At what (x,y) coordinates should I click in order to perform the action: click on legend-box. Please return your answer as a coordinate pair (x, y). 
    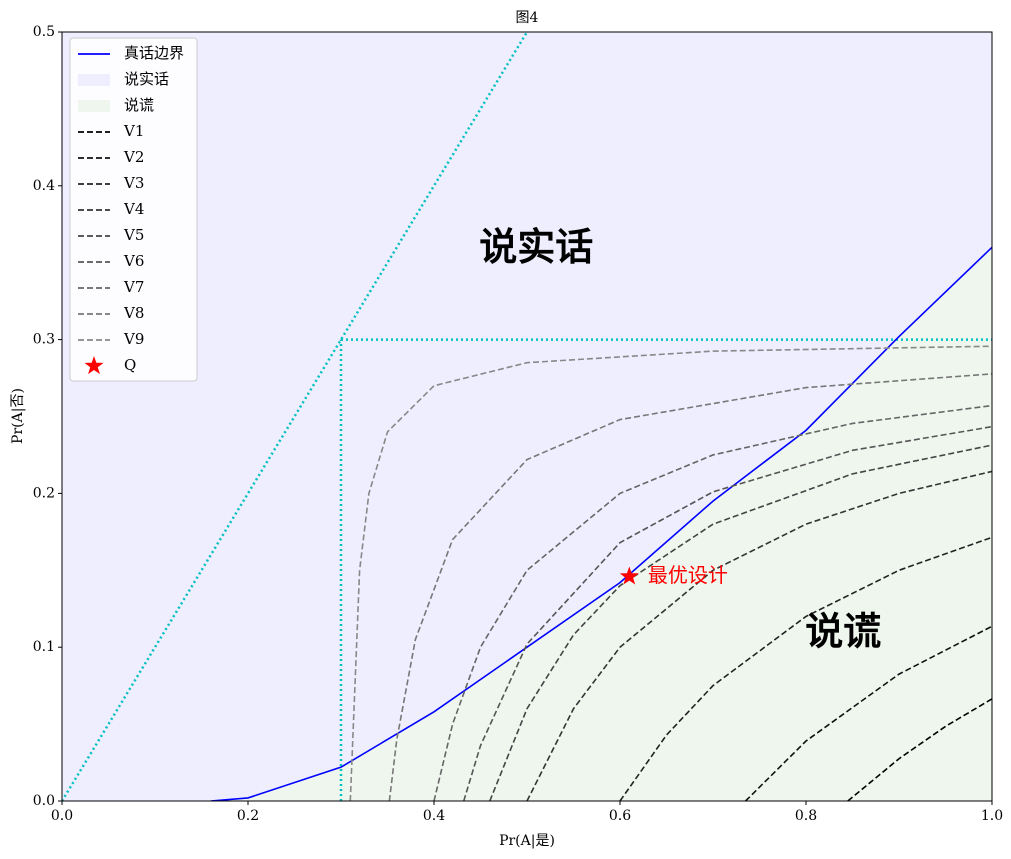
    Looking at the image, I should click on (133, 209).